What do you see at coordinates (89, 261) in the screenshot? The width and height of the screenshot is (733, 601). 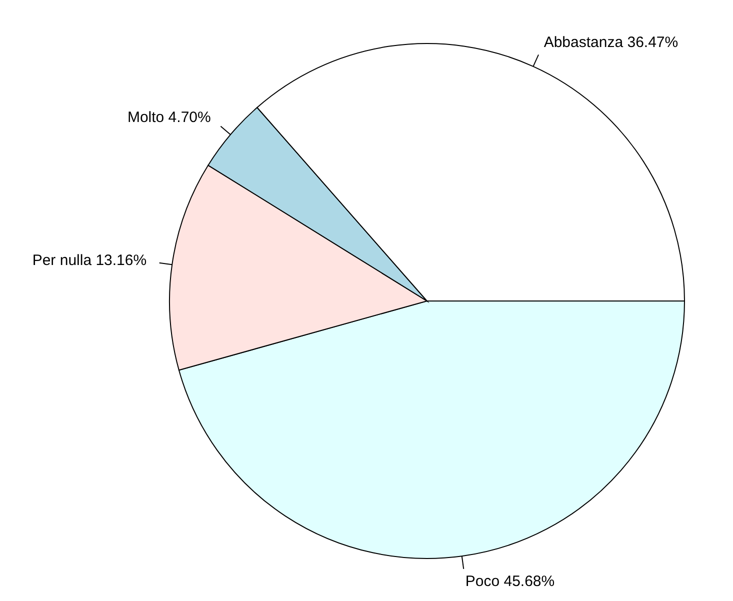 I see `slice-label: Per nulla 13.16%` at bounding box center [89, 261].